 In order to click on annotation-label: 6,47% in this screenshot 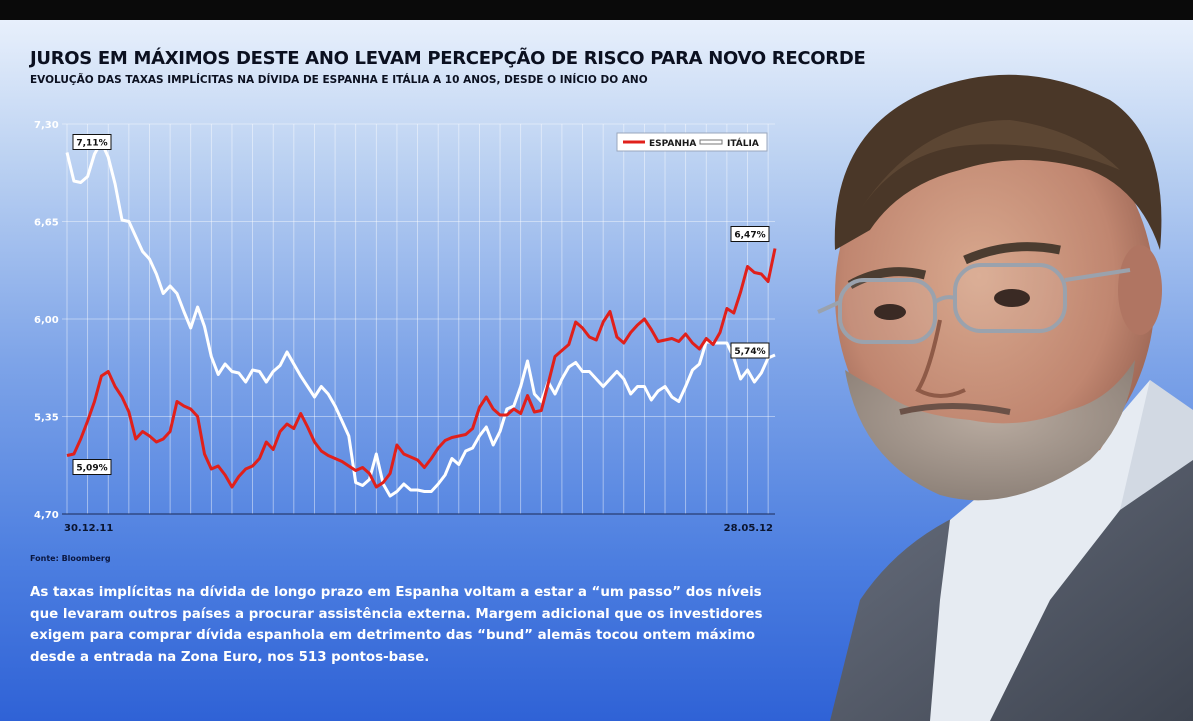, I will do `click(749, 236)`.